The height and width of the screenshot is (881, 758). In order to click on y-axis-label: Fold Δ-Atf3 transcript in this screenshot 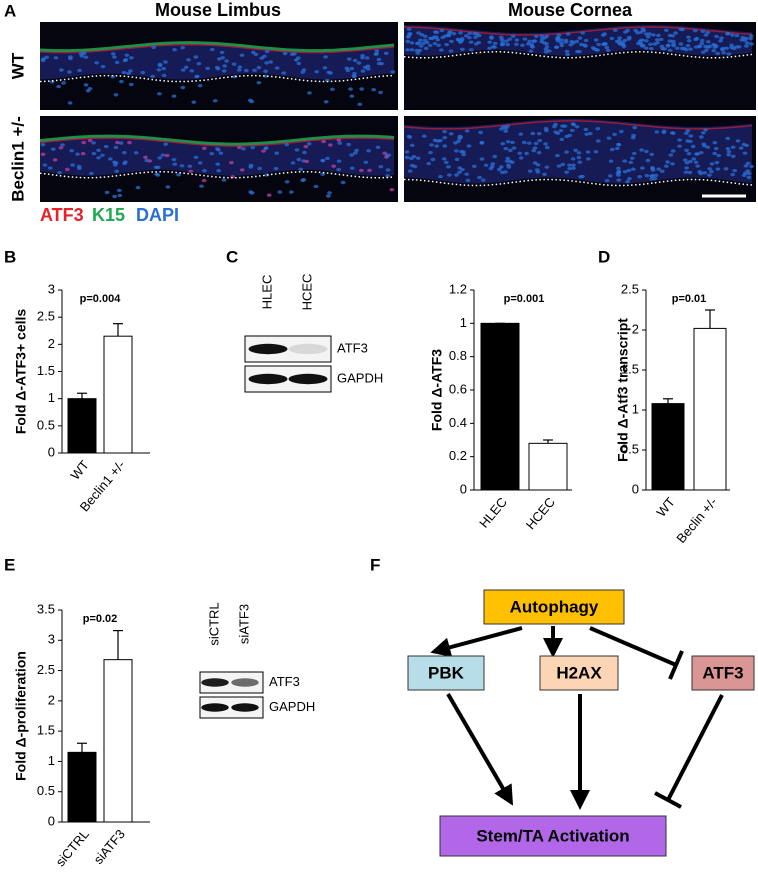, I will do `click(623, 390)`.